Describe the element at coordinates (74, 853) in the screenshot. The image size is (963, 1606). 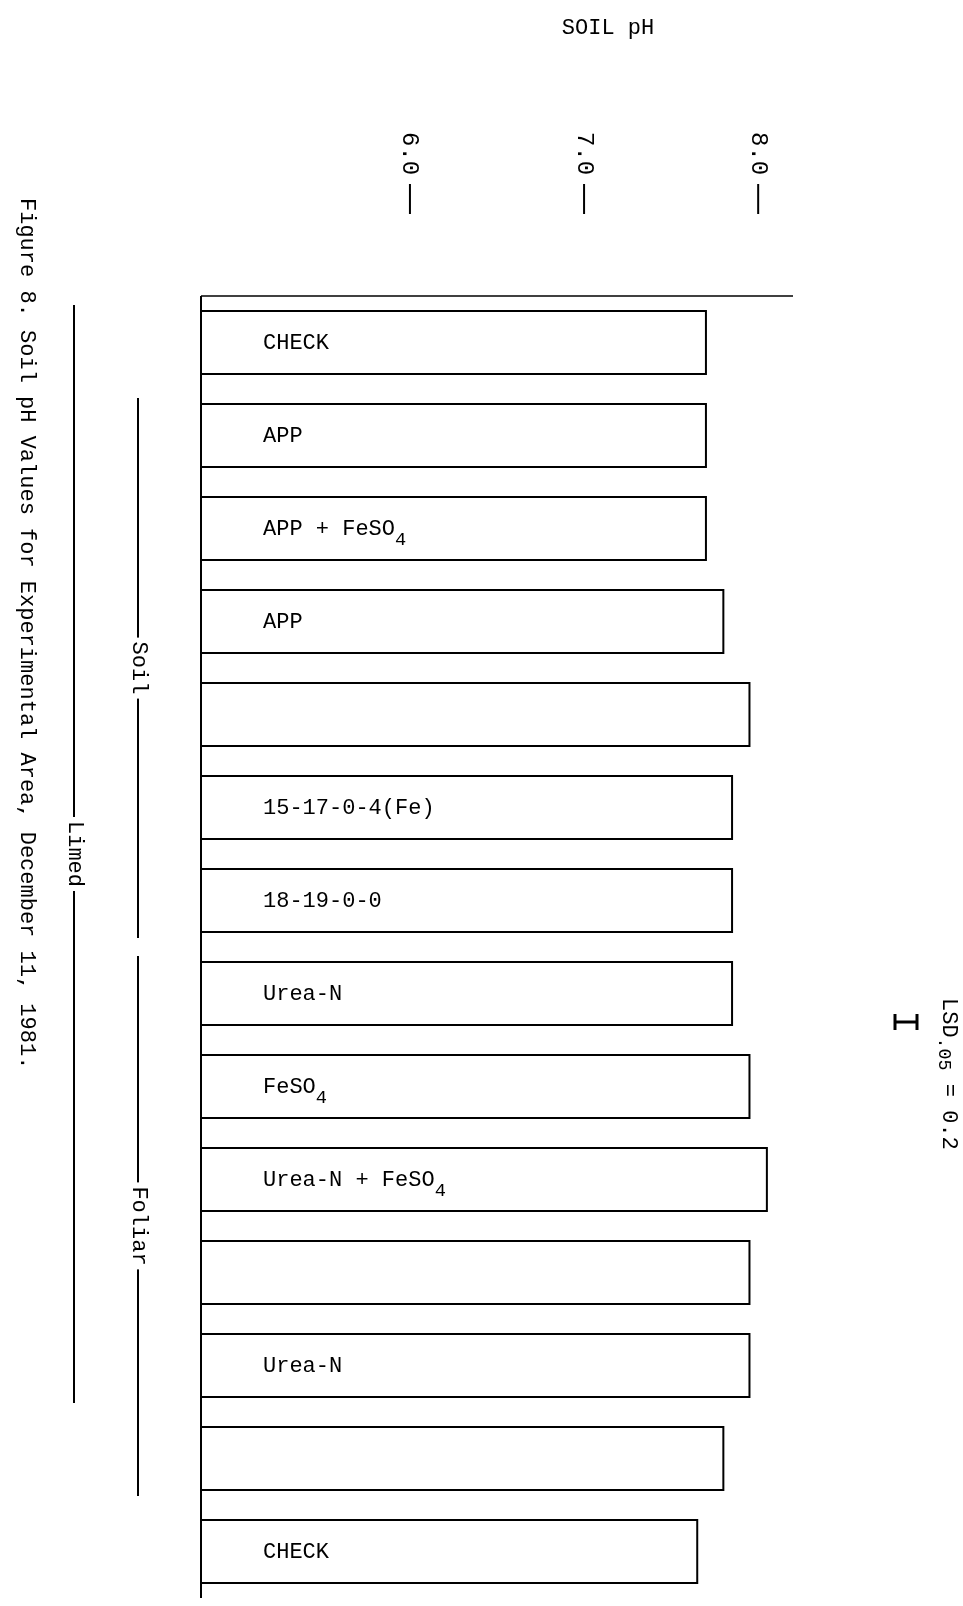
I see `text: Limed` at that location.